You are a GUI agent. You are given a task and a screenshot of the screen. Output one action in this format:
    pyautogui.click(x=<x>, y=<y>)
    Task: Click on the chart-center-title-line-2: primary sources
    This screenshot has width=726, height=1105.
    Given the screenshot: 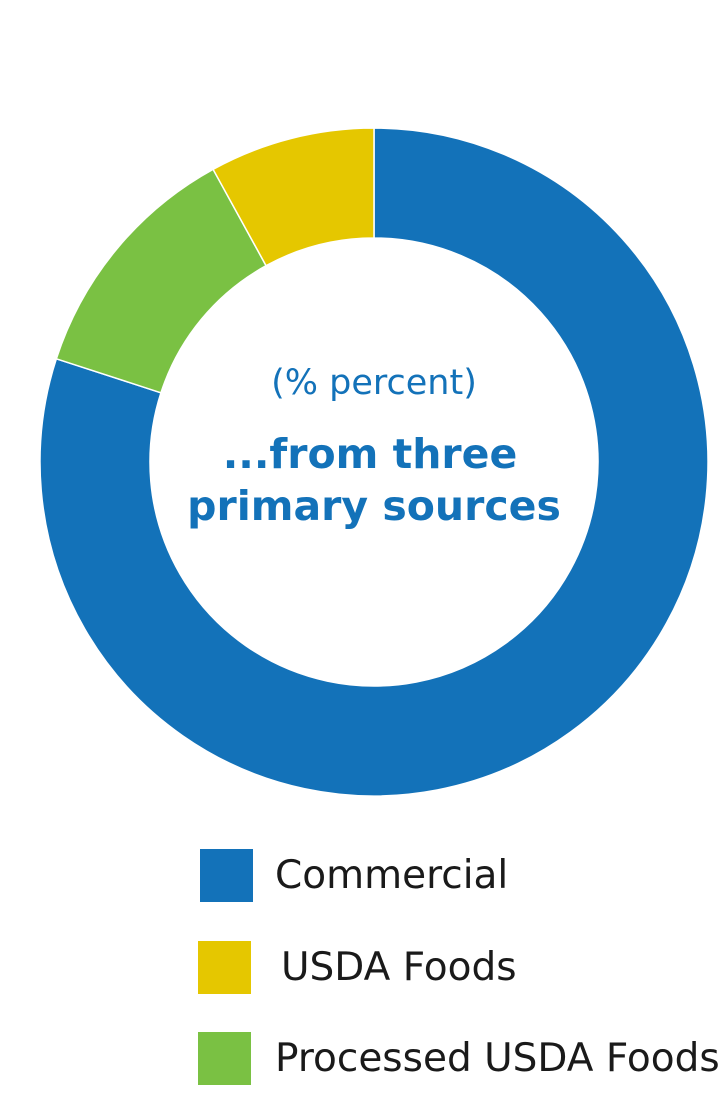 What is the action you would take?
    pyautogui.click(x=374, y=506)
    